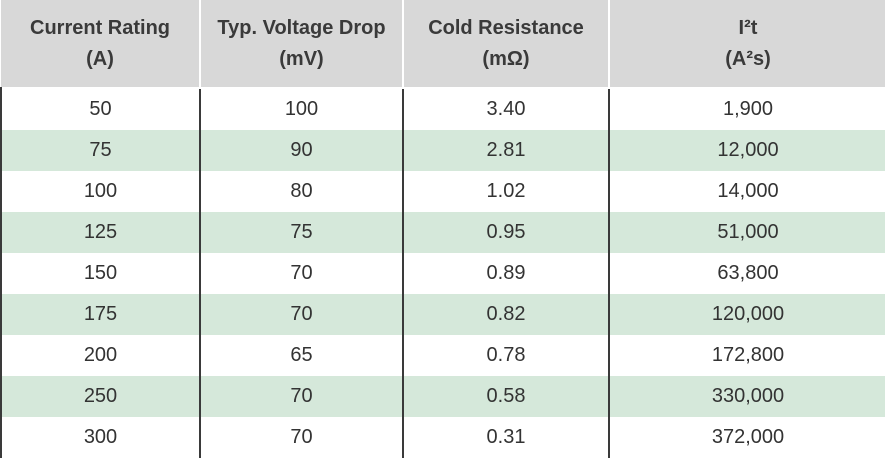  Describe the element at coordinates (505, 396) in the screenshot. I see `cell-cold-resistance: 0.58` at that location.